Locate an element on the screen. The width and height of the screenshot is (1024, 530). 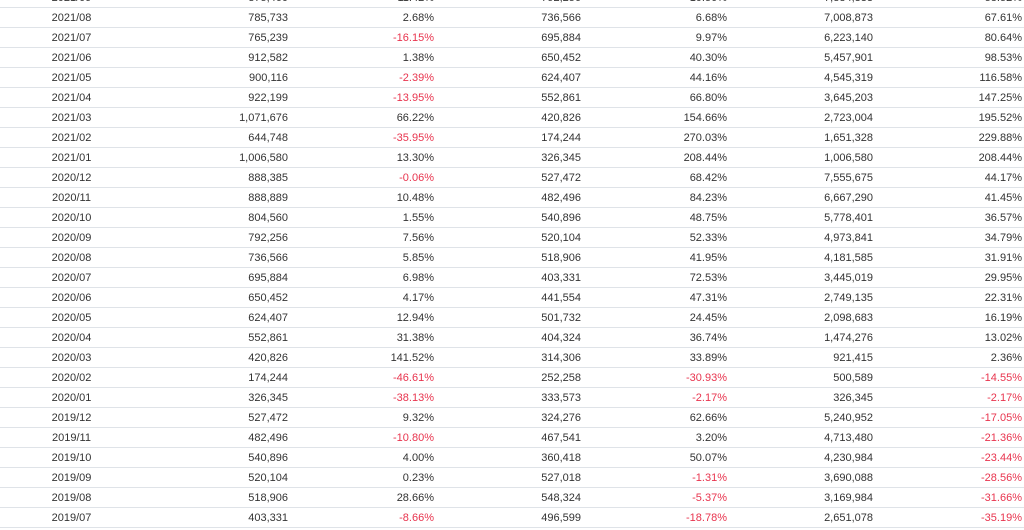
period-cell: 2020/10 is located at coordinates (71, 217).